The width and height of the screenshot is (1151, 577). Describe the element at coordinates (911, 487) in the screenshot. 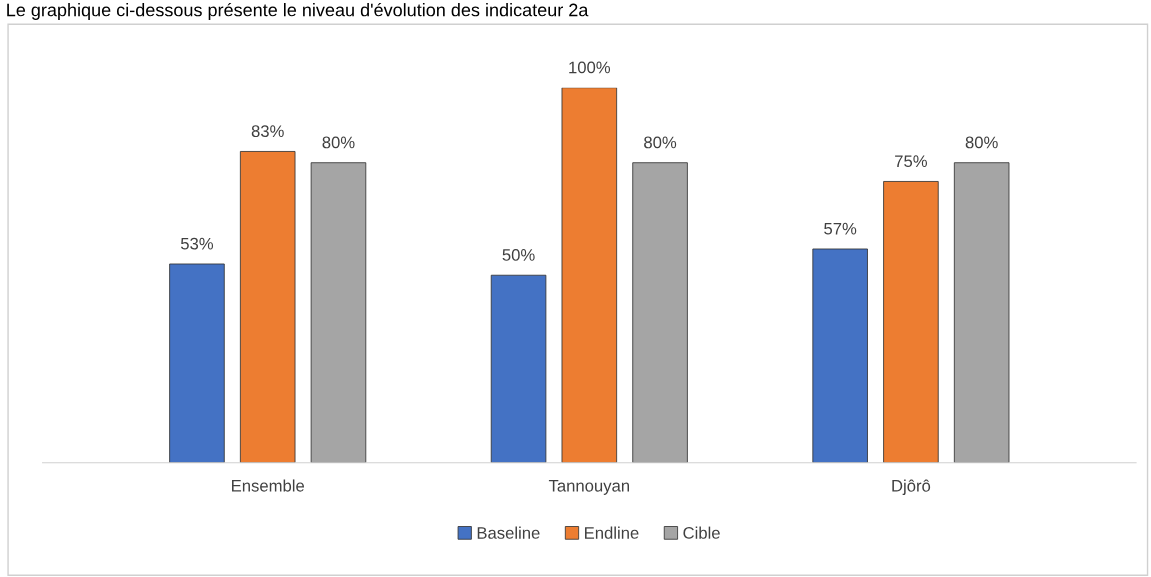

I see `x-tick-label: Djôrô` at that location.